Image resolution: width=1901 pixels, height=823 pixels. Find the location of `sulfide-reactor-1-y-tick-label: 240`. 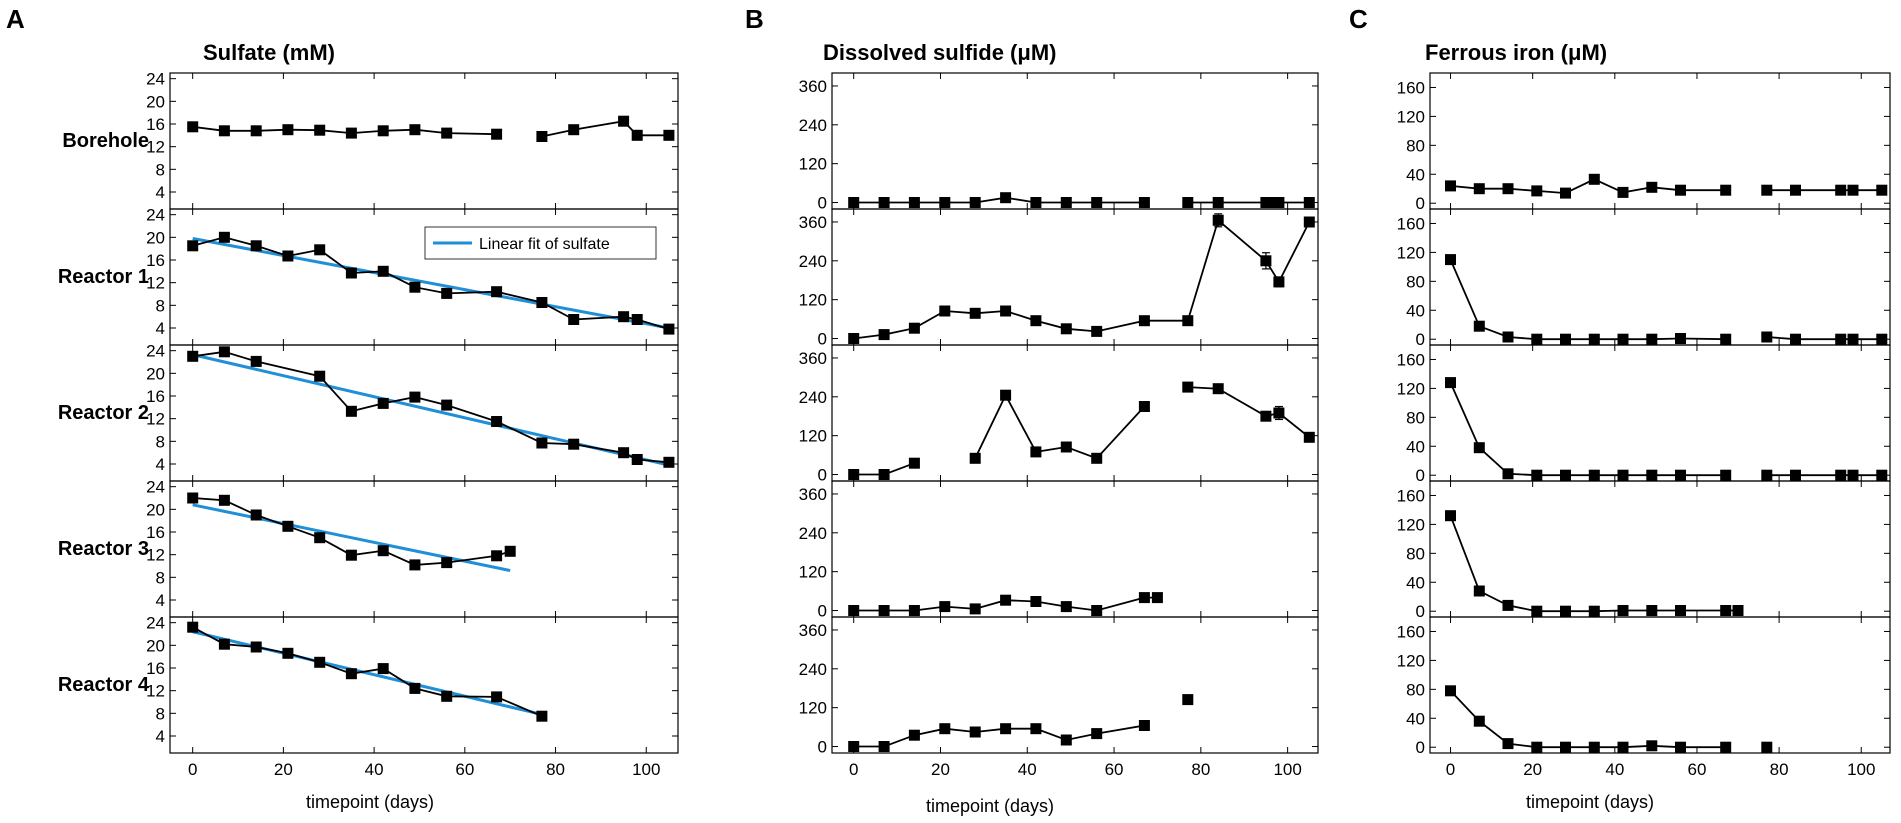

sulfide-reactor-1-y-tick-label: 240 is located at coordinates (813, 261).